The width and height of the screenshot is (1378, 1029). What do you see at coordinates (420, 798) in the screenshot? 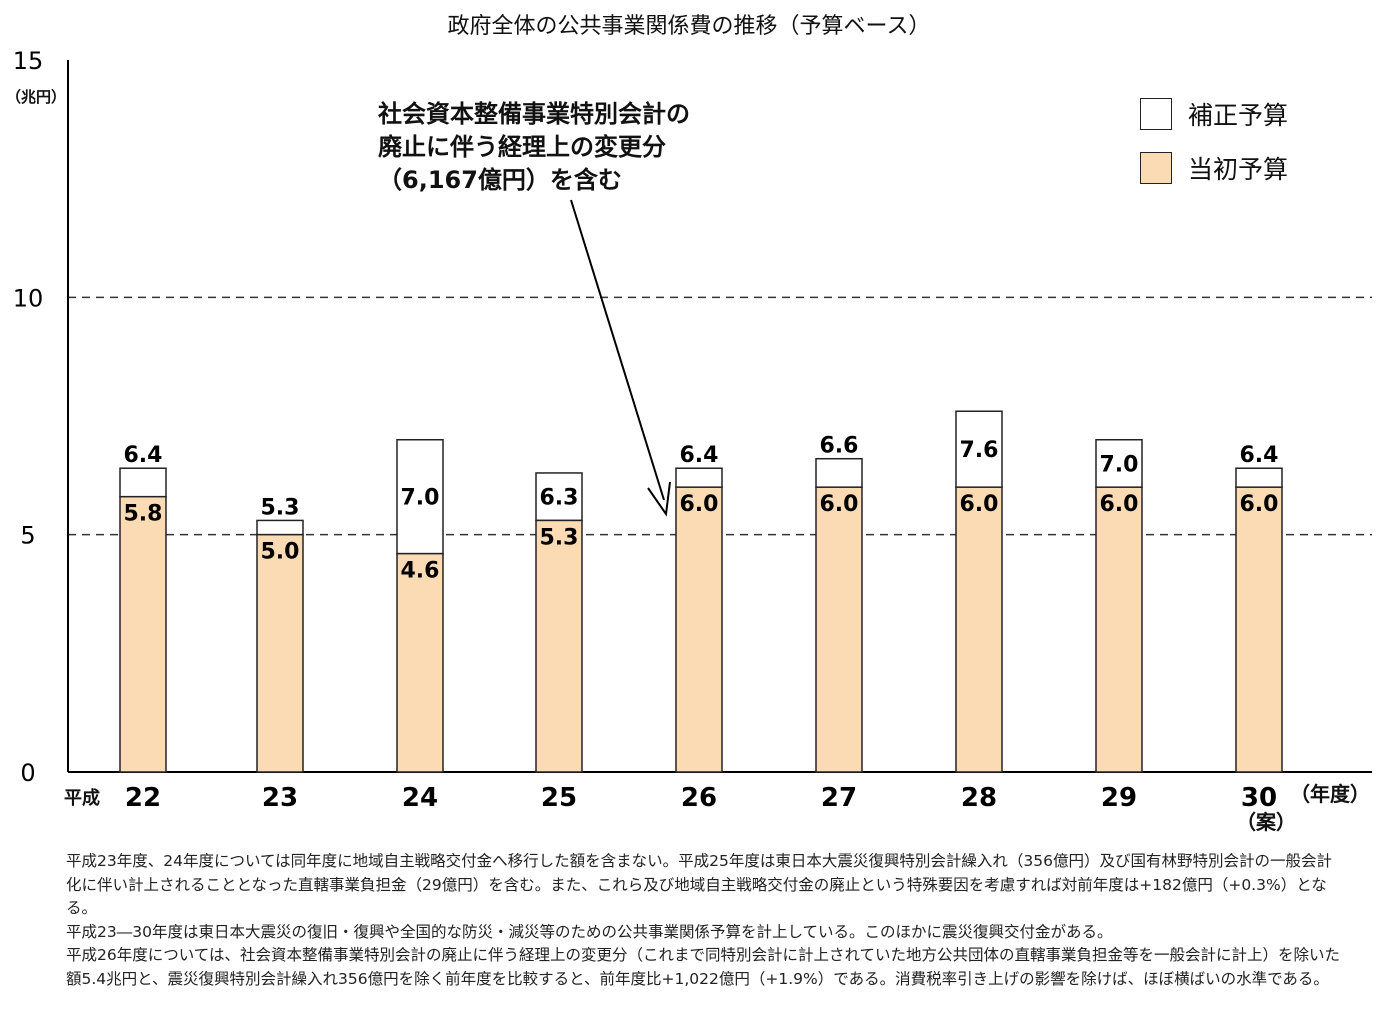
I see `x-tick-label: 24` at bounding box center [420, 798].